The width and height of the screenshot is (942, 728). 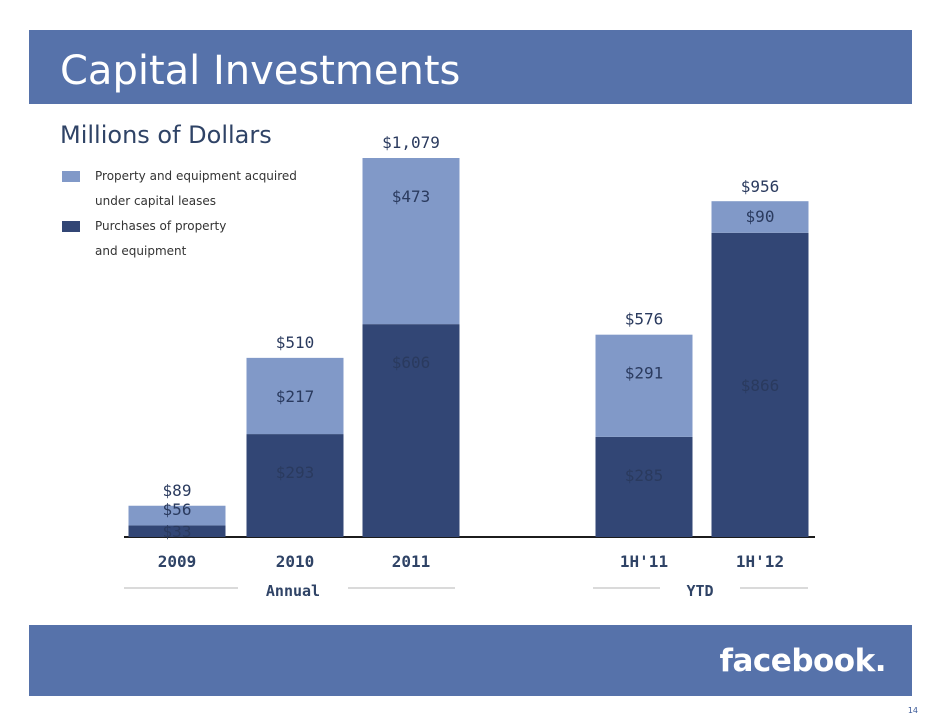 What do you see at coordinates (260, 71) in the screenshot?
I see `slide-title: Capital Investments` at bounding box center [260, 71].